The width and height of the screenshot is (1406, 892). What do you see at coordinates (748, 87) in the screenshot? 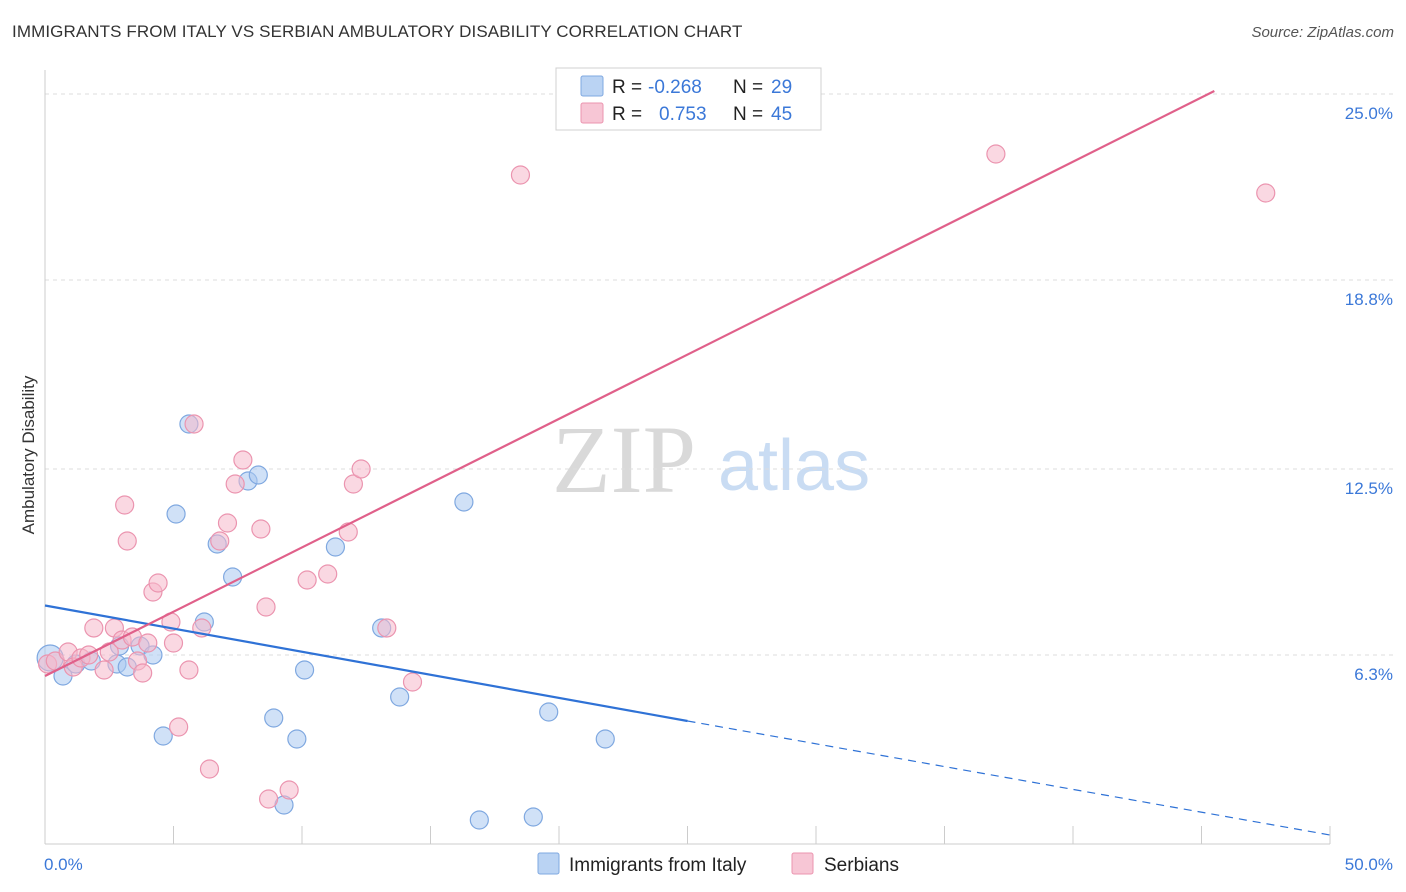
I see `legend-n-label-italy: N =` at bounding box center [748, 87].